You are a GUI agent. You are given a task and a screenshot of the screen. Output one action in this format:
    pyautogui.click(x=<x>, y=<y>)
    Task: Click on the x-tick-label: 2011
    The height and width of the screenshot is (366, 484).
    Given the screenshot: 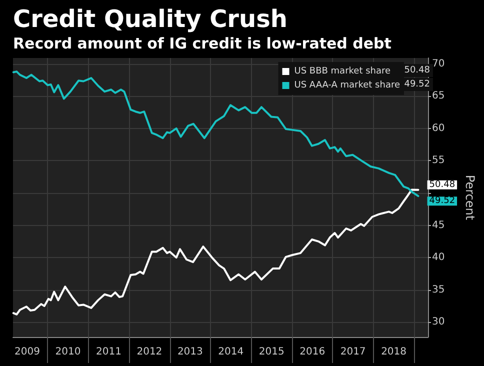 What is the action you would take?
    pyautogui.click(x=109, y=352)
    